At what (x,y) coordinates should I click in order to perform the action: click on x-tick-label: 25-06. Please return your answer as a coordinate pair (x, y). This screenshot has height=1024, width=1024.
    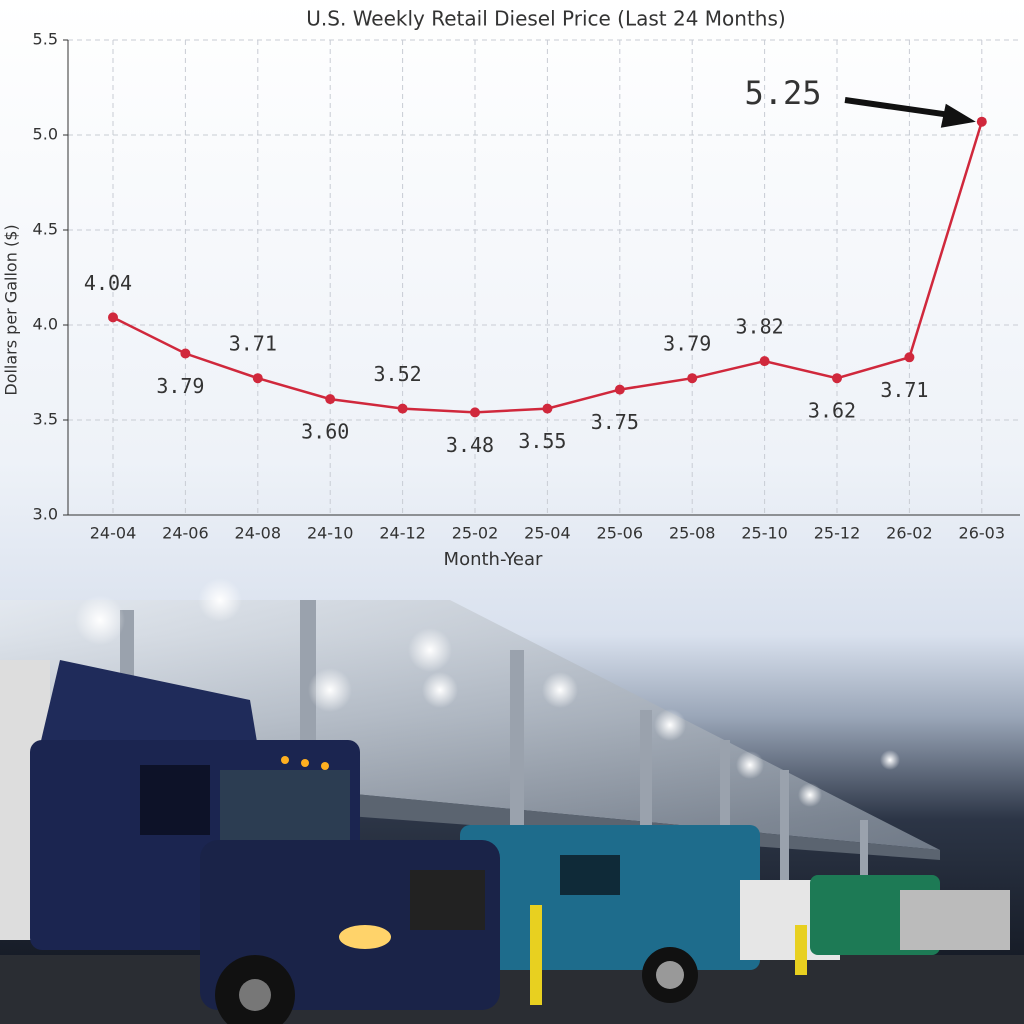
    Looking at the image, I should click on (620, 533).